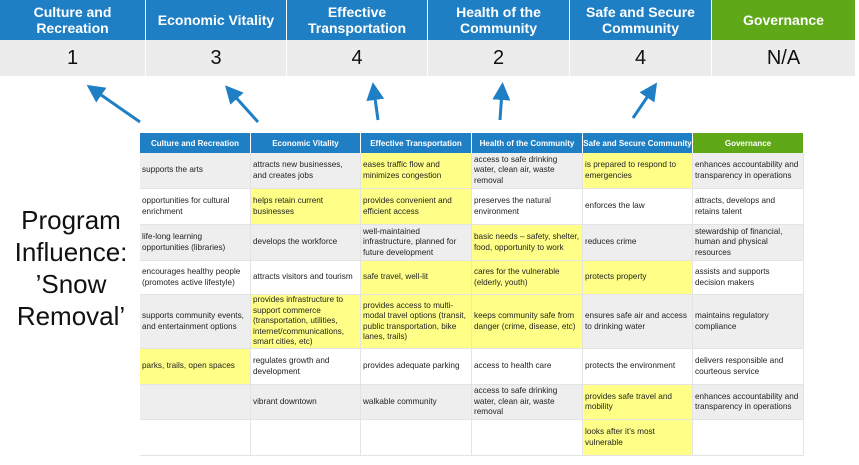 Image resolution: width=859 pixels, height=465 pixels. I want to click on table-cell: provides safe travel and mobility, so click(638, 402).